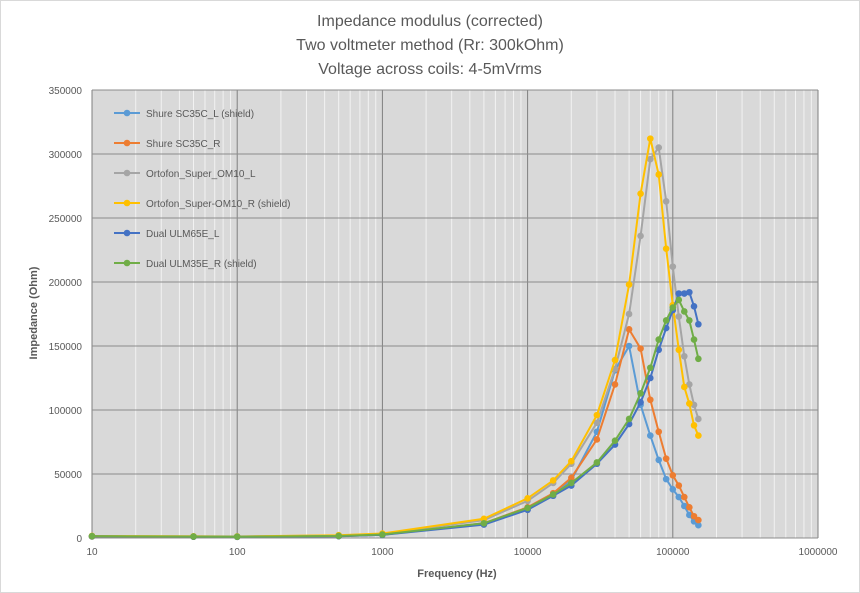 Image resolution: width=860 pixels, height=593 pixels. What do you see at coordinates (66, 219) in the screenshot?
I see `y-tick-label: 250000` at bounding box center [66, 219].